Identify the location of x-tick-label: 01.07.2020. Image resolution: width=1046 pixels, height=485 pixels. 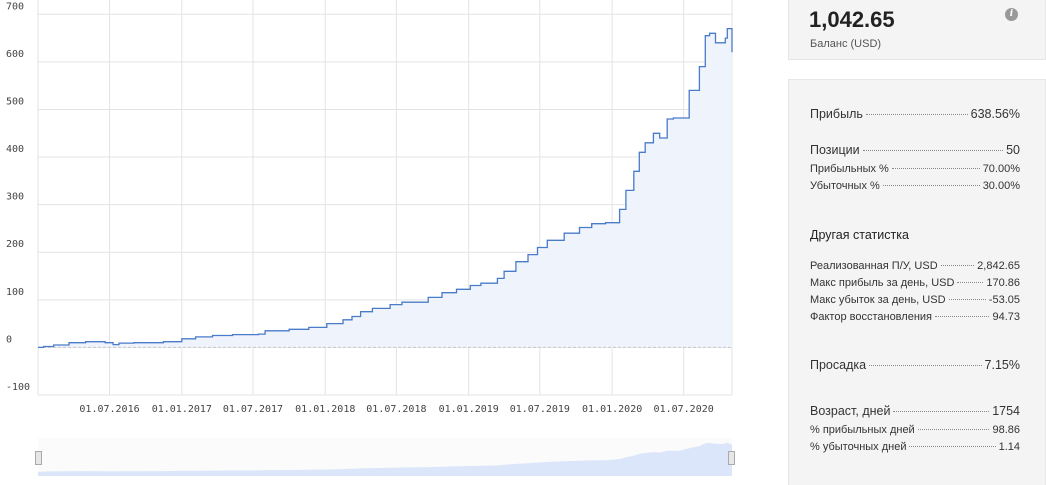
(684, 409).